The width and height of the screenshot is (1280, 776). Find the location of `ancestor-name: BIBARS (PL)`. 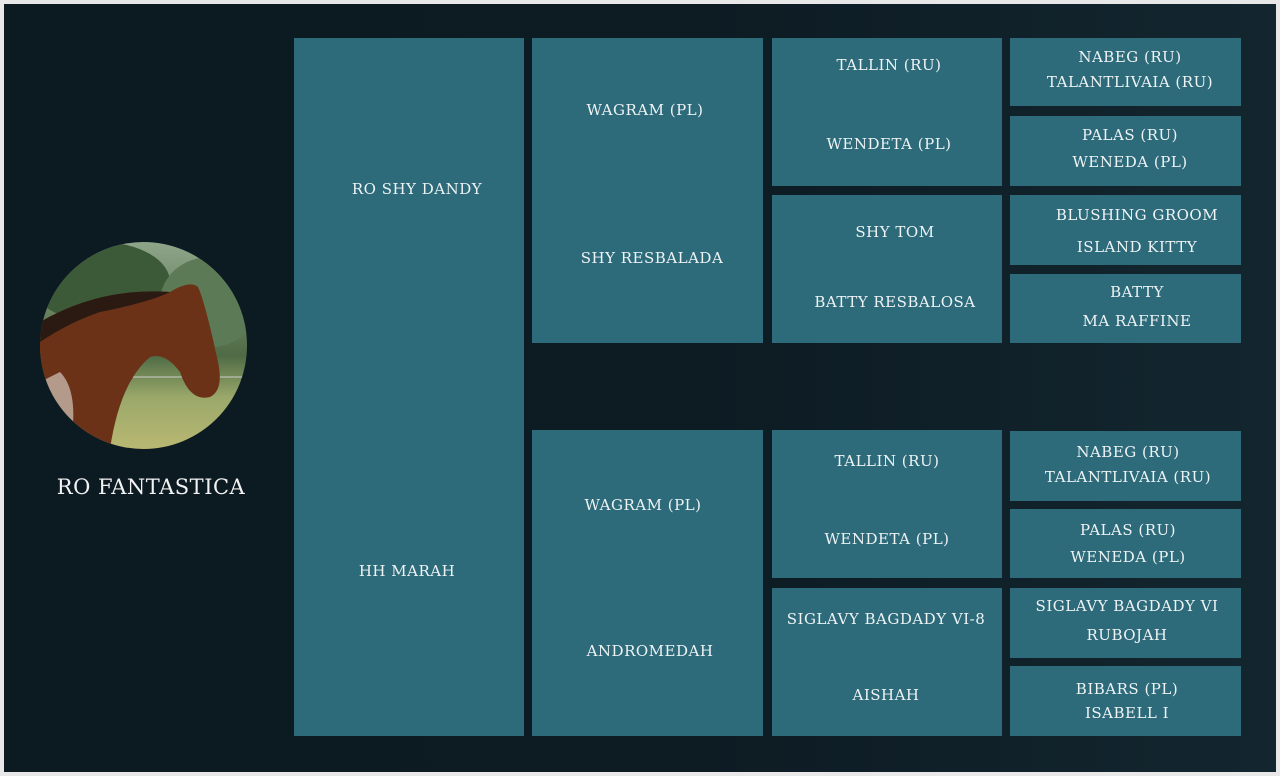

ancestor-name: BIBARS (PL) is located at coordinates (1127, 689).